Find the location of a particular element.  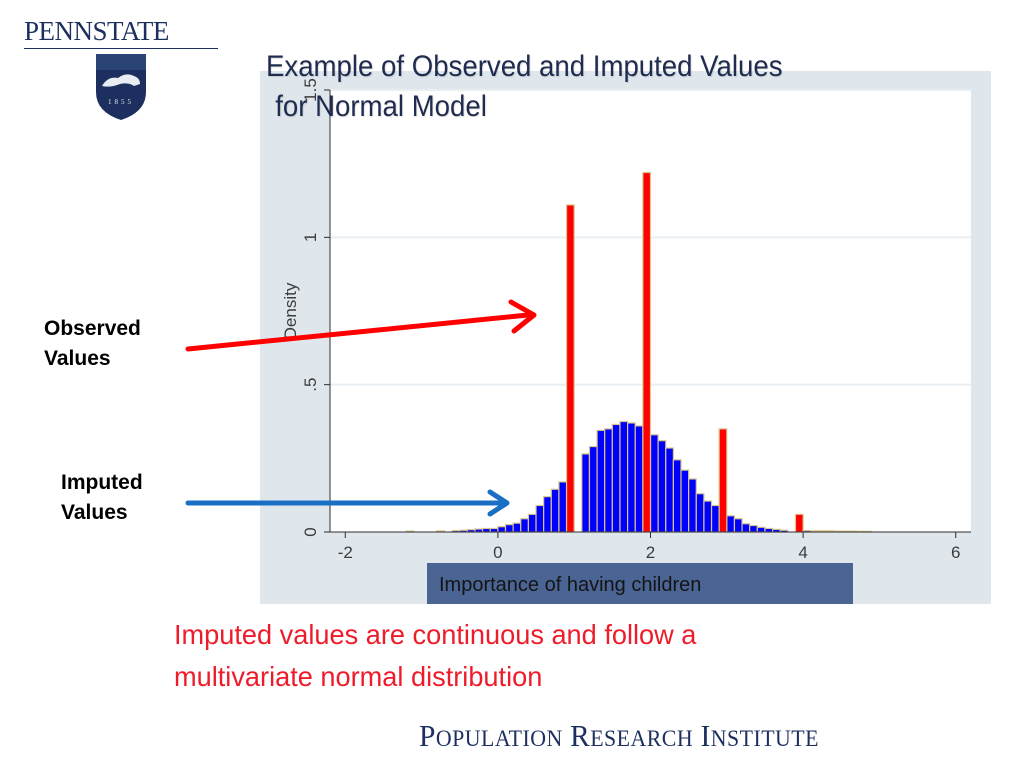

pennstate-logo: PENNSTATE 1855 is located at coordinates (124, 67).